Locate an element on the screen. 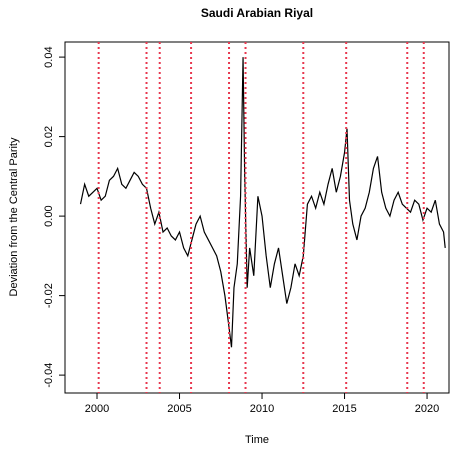 This screenshot has width=452, height=457. y-tick-label: 0.02 is located at coordinates (49, 136).